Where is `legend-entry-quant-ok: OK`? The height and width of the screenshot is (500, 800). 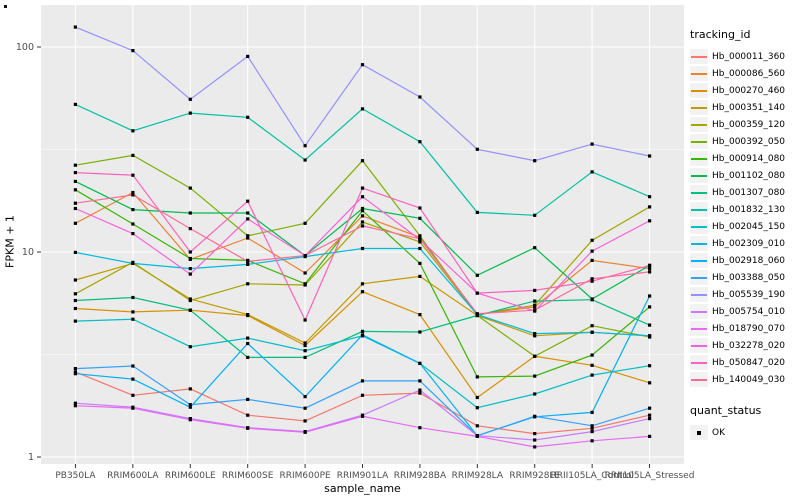
legend-entry-quant-ok: OK is located at coordinates (745, 432).